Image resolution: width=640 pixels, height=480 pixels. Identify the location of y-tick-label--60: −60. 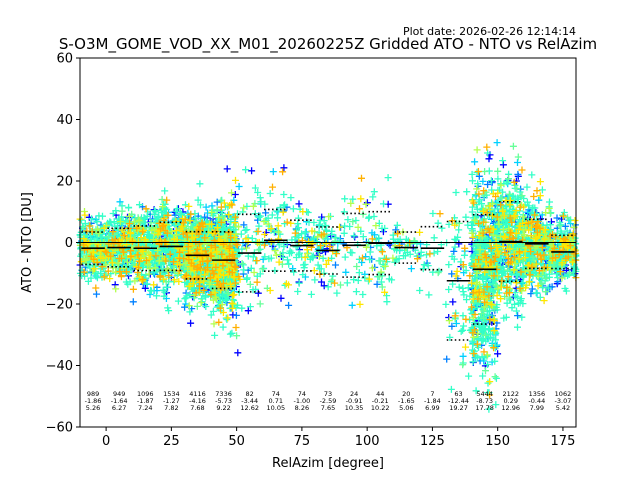
(59, 428).